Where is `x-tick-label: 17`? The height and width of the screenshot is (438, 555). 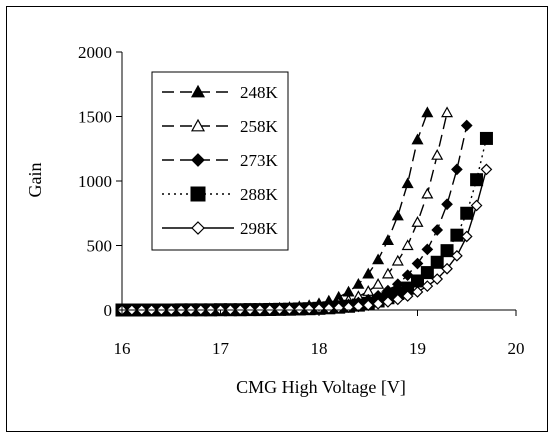
x-tick-label: 17 is located at coordinates (221, 348).